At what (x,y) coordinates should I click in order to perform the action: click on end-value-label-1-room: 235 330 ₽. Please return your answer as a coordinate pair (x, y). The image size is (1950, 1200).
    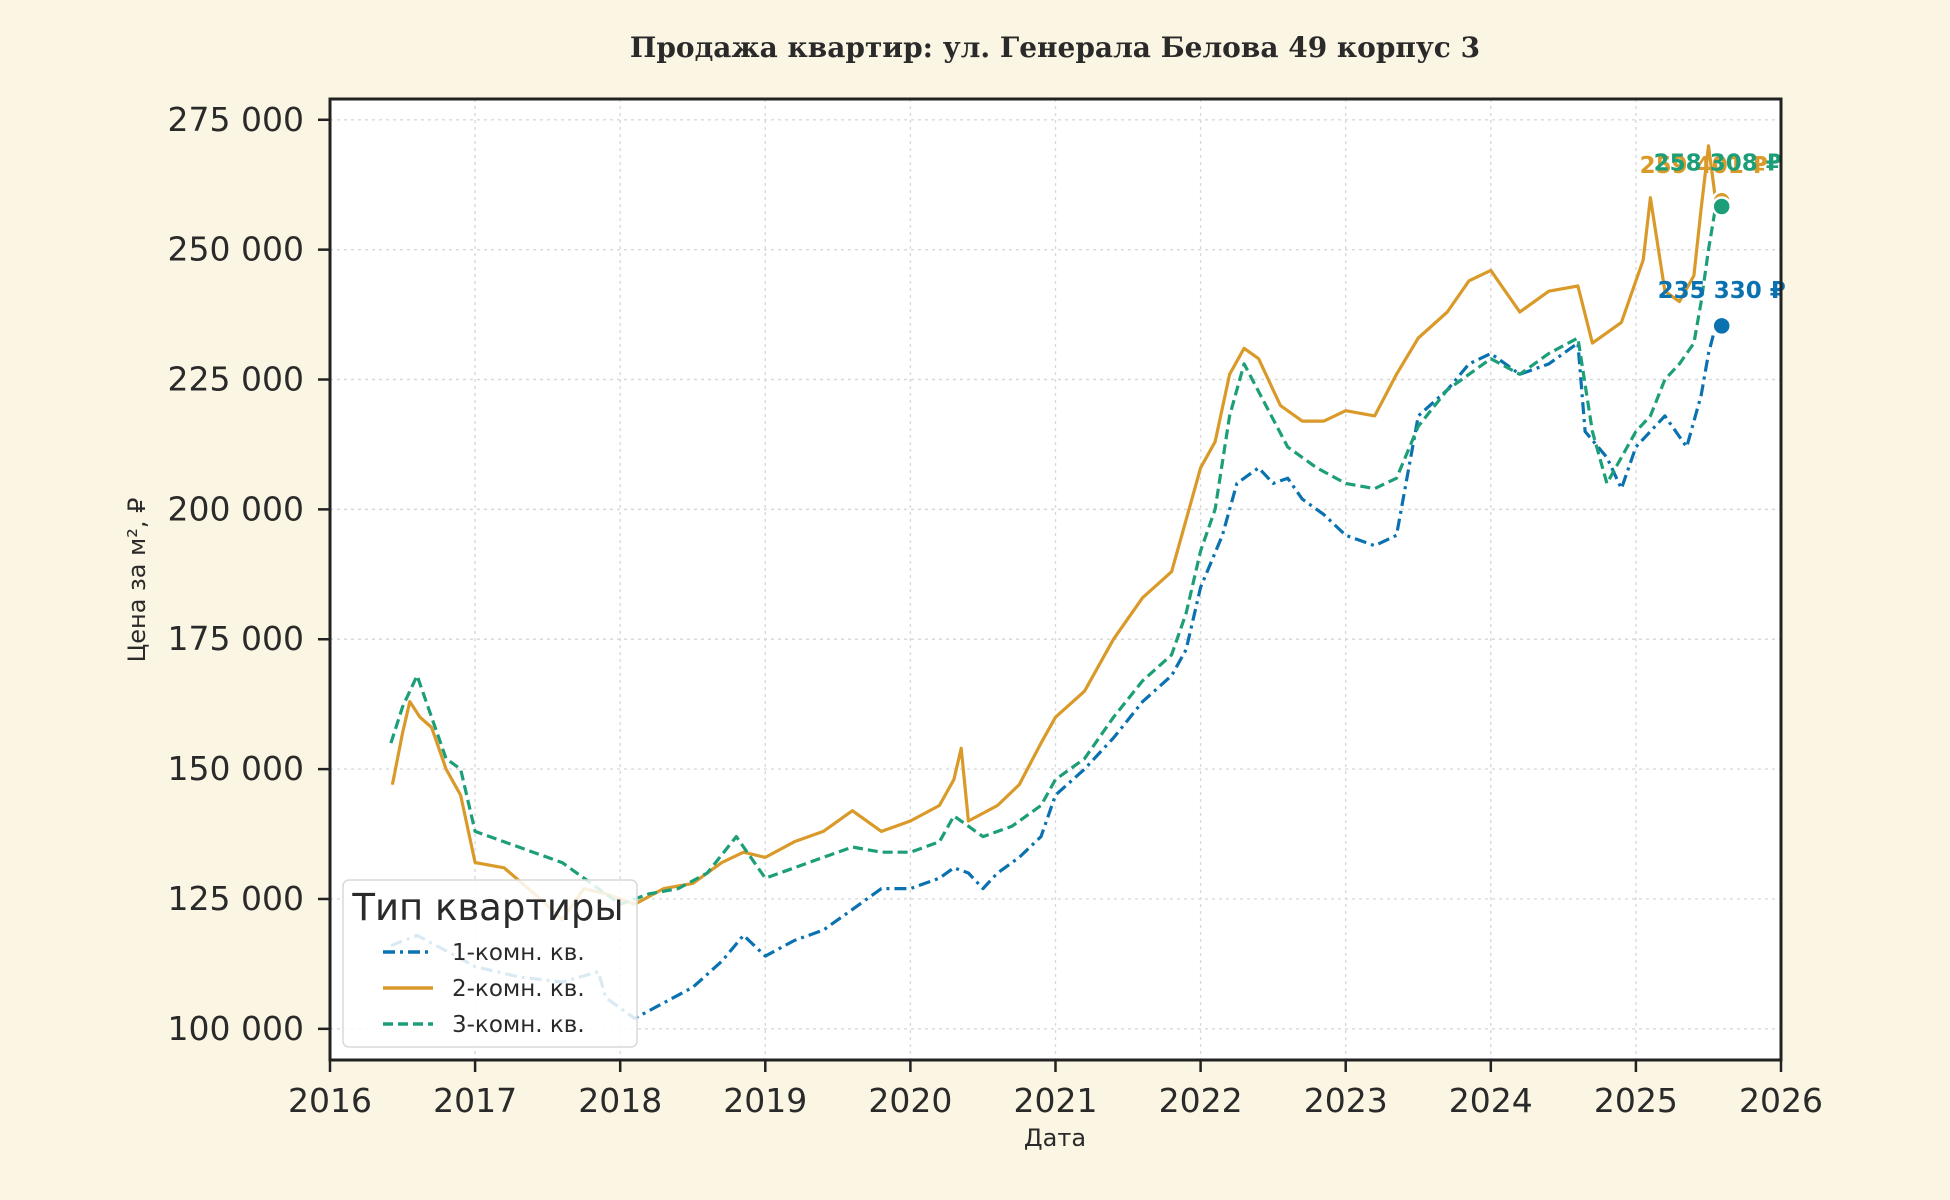
    Looking at the image, I should click on (1722, 291).